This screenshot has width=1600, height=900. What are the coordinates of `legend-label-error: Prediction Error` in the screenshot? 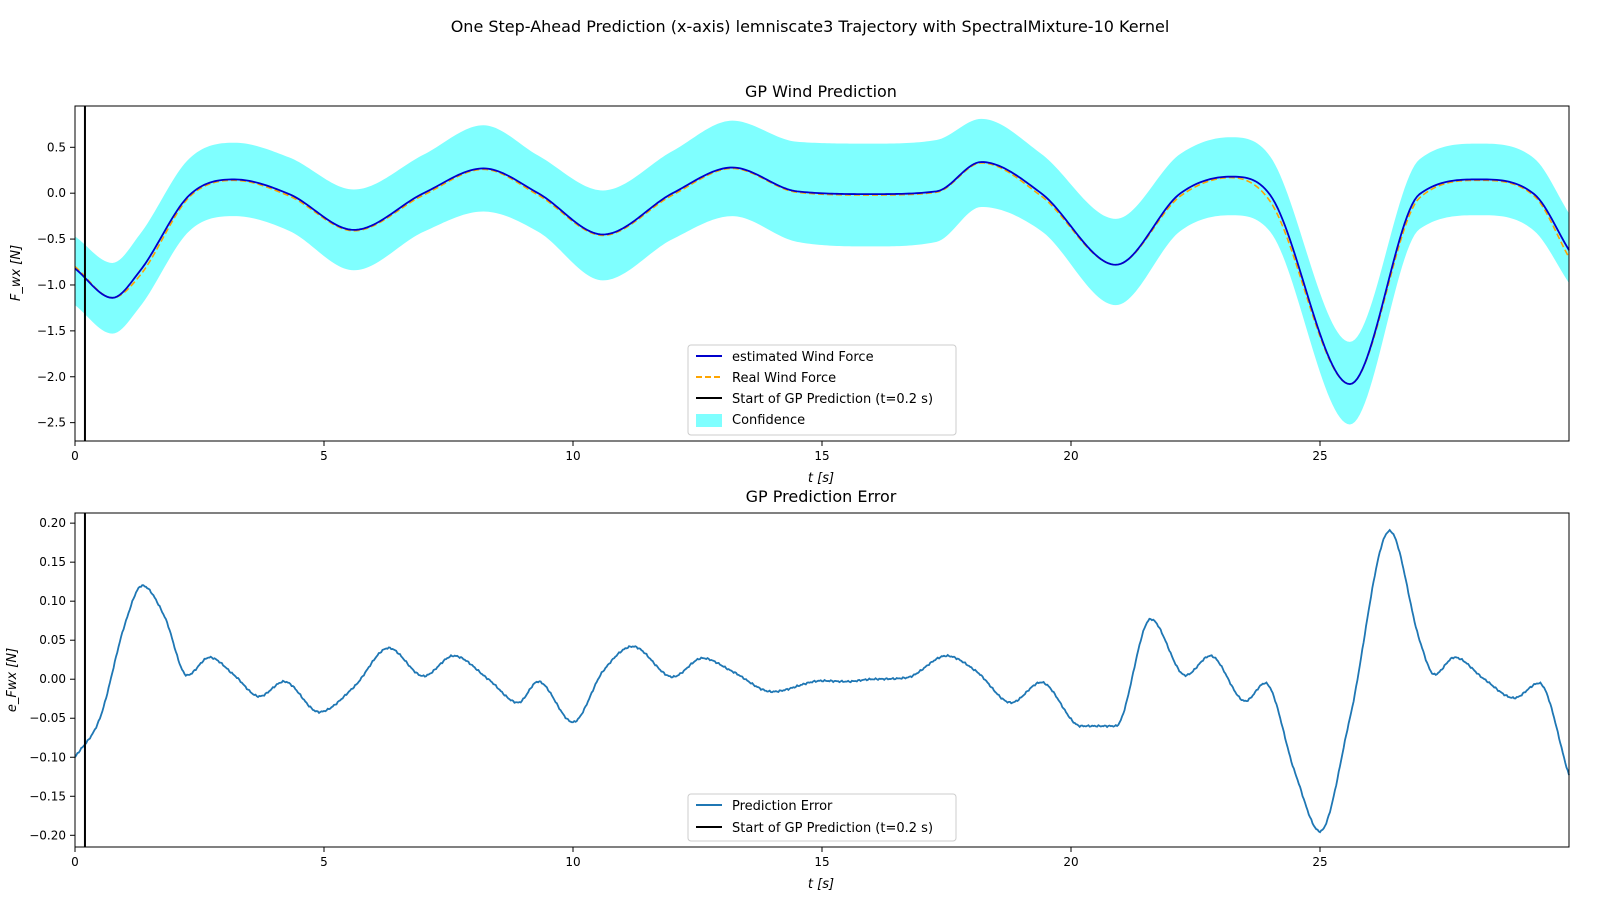 It's located at (782, 806).